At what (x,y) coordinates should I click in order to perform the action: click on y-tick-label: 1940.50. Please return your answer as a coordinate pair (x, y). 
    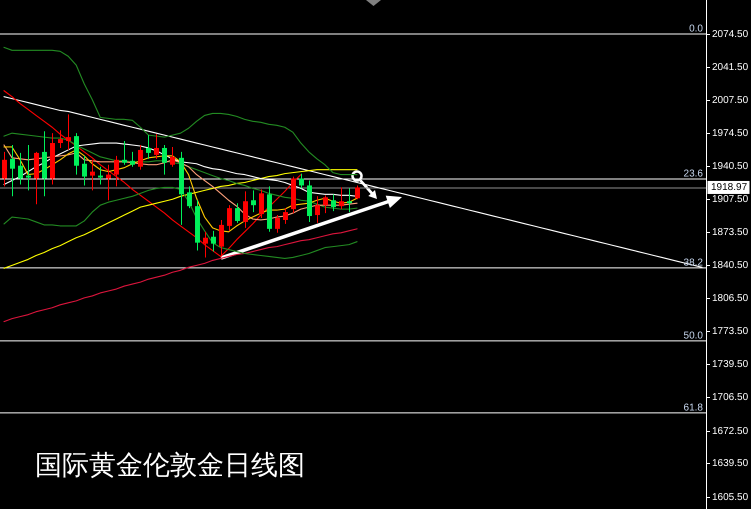
    Looking at the image, I should click on (730, 166).